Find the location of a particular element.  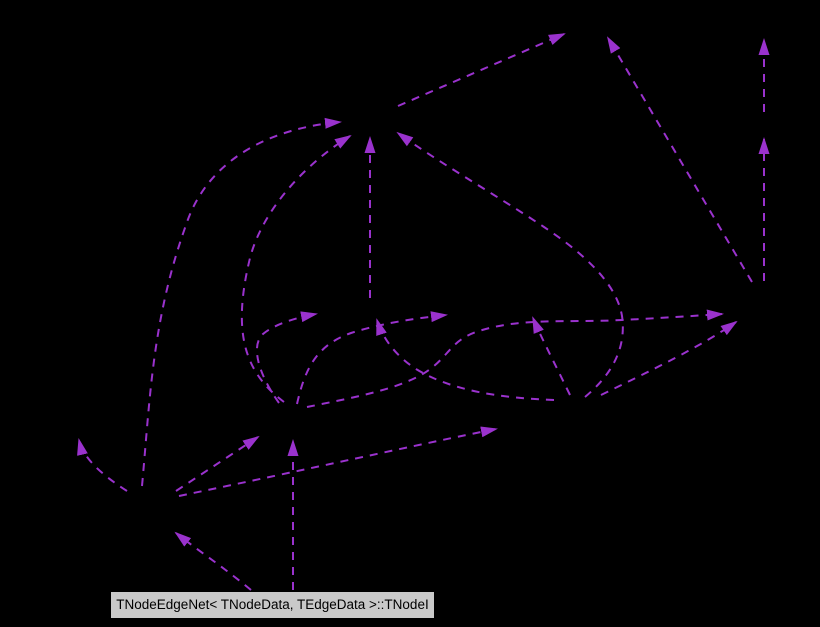

edge-node-m-to-node-f is located at coordinates (551, 356).